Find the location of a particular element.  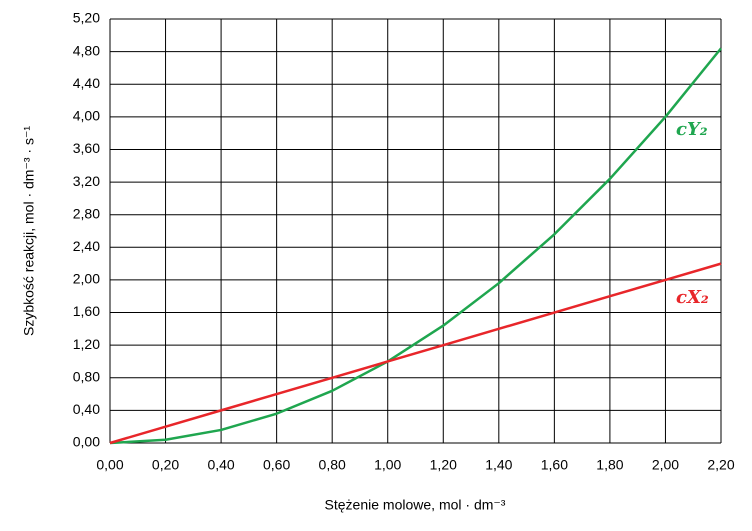

y-tick-label: 3,20 is located at coordinates (86, 181).